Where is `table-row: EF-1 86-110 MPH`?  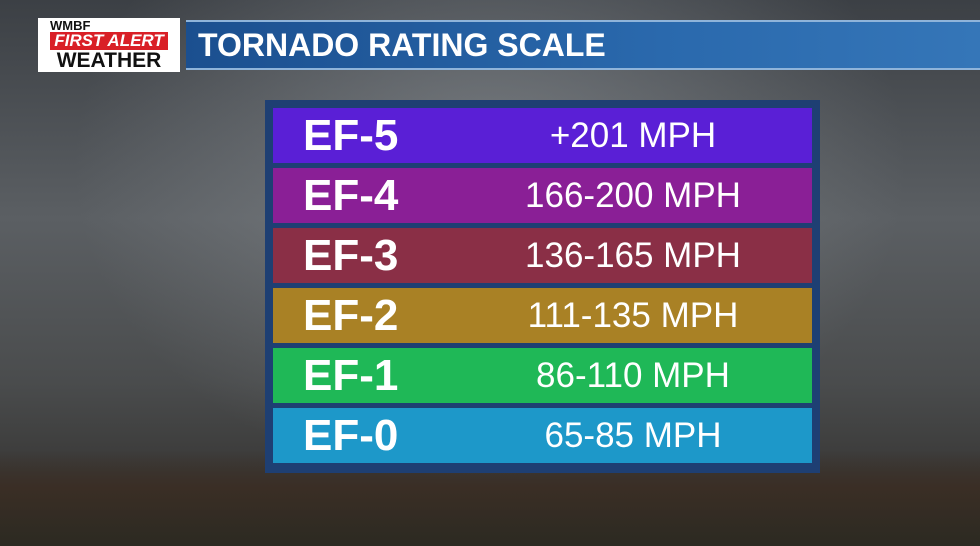
table-row: EF-1 86-110 MPH is located at coordinates (542, 375).